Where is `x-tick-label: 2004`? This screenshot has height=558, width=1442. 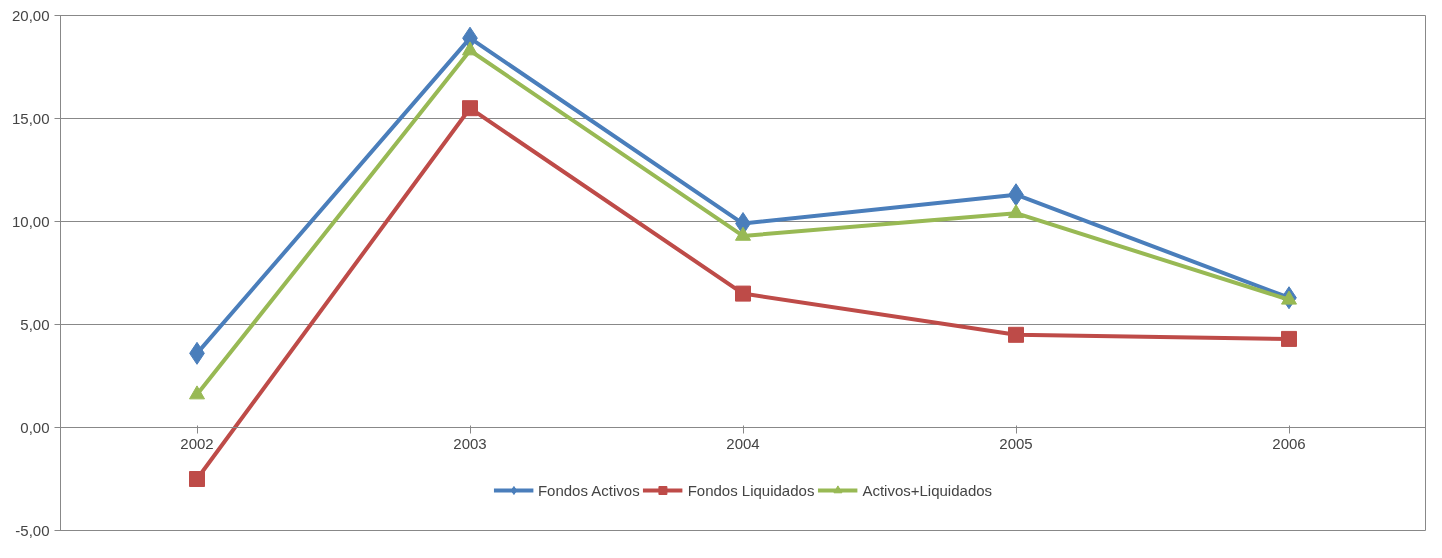
x-tick-label: 2004 is located at coordinates (743, 443).